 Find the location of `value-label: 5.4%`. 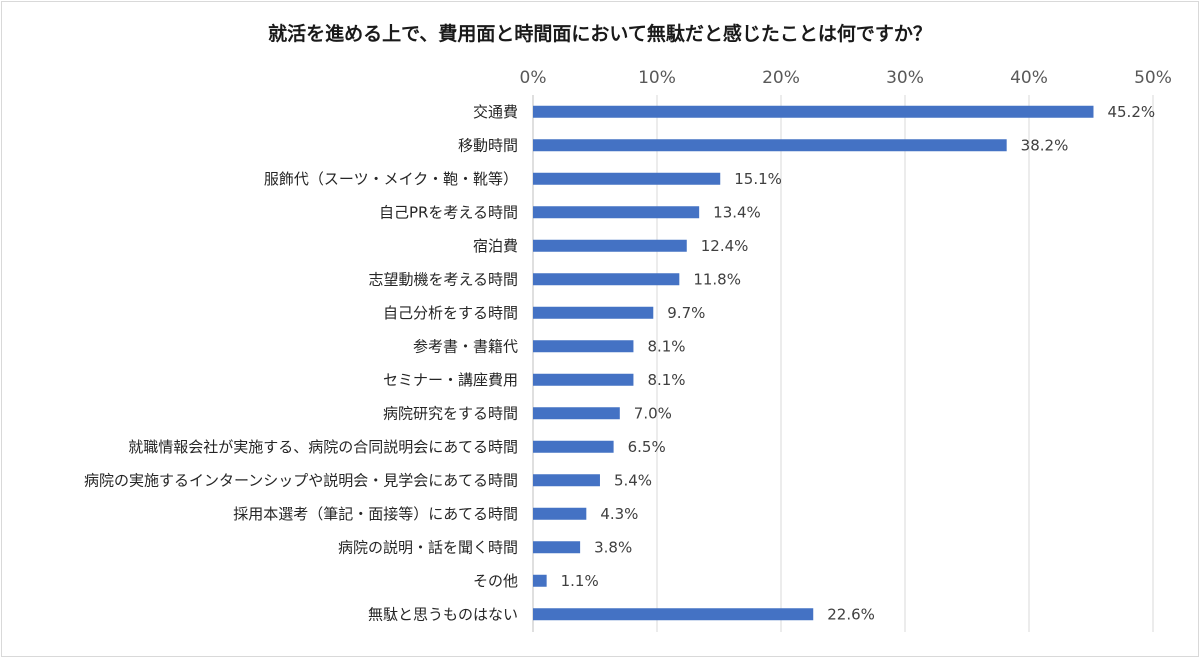

value-label: 5.4% is located at coordinates (633, 480).